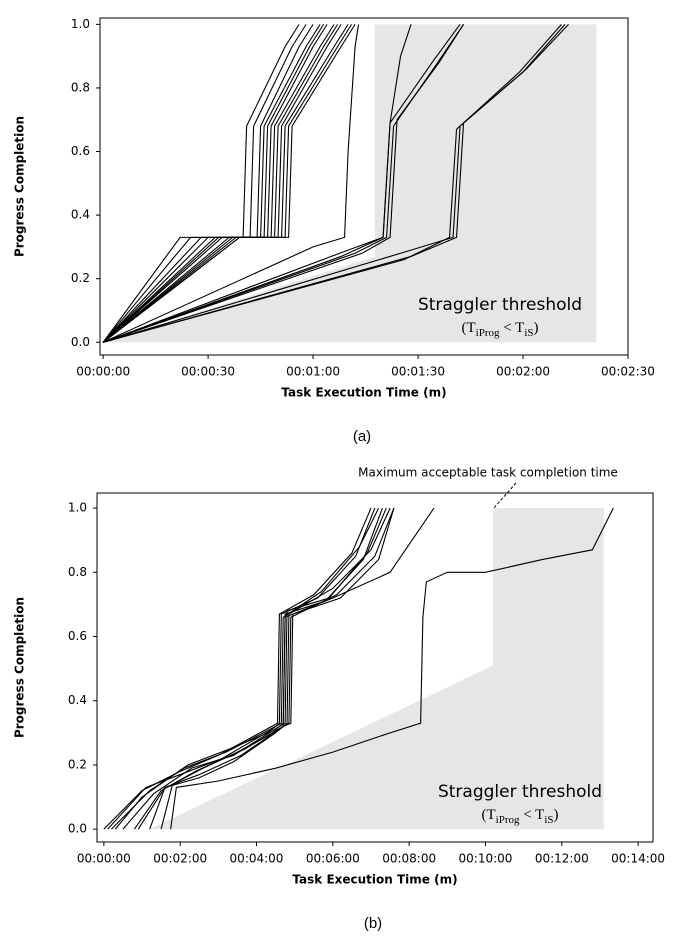  What do you see at coordinates (409, 859) in the screenshot?
I see `x-tick-label: 00:08:00` at bounding box center [409, 859].